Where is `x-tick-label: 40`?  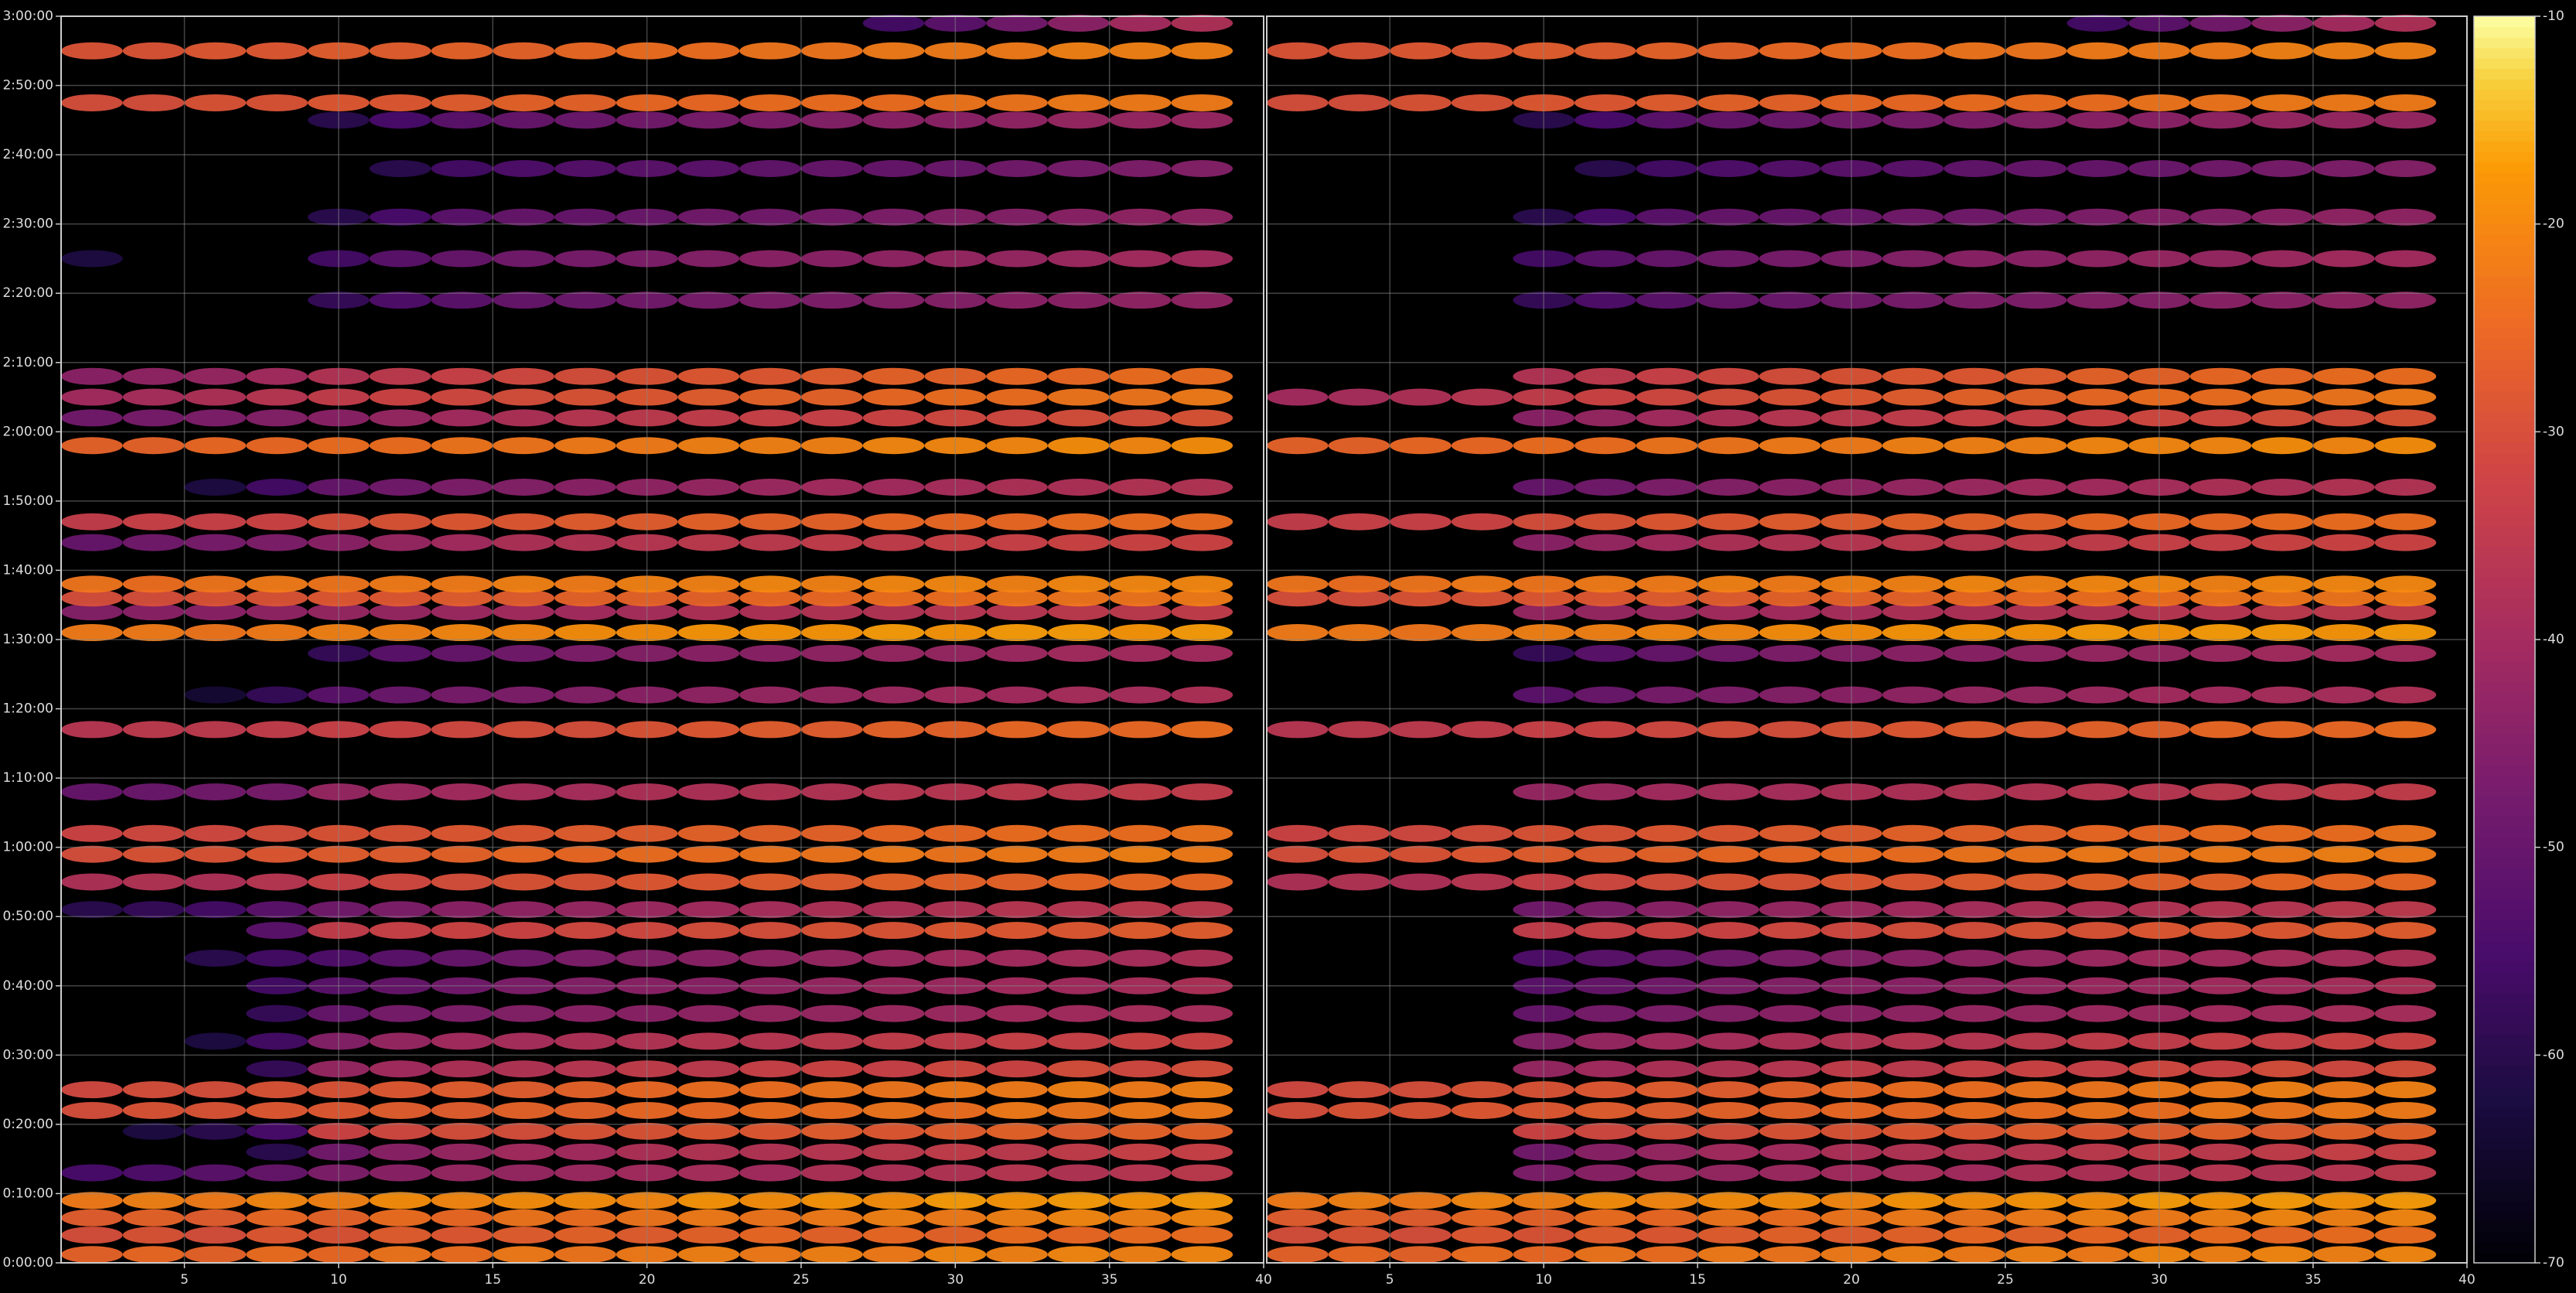
x-tick-label: 40 is located at coordinates (2467, 1280).